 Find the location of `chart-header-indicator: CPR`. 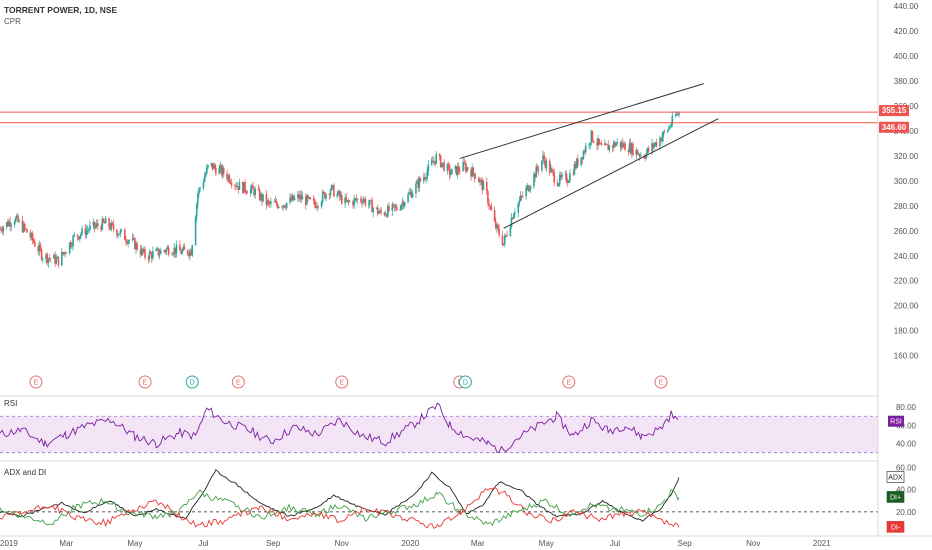

chart-header-indicator: CPR is located at coordinates (12, 21).